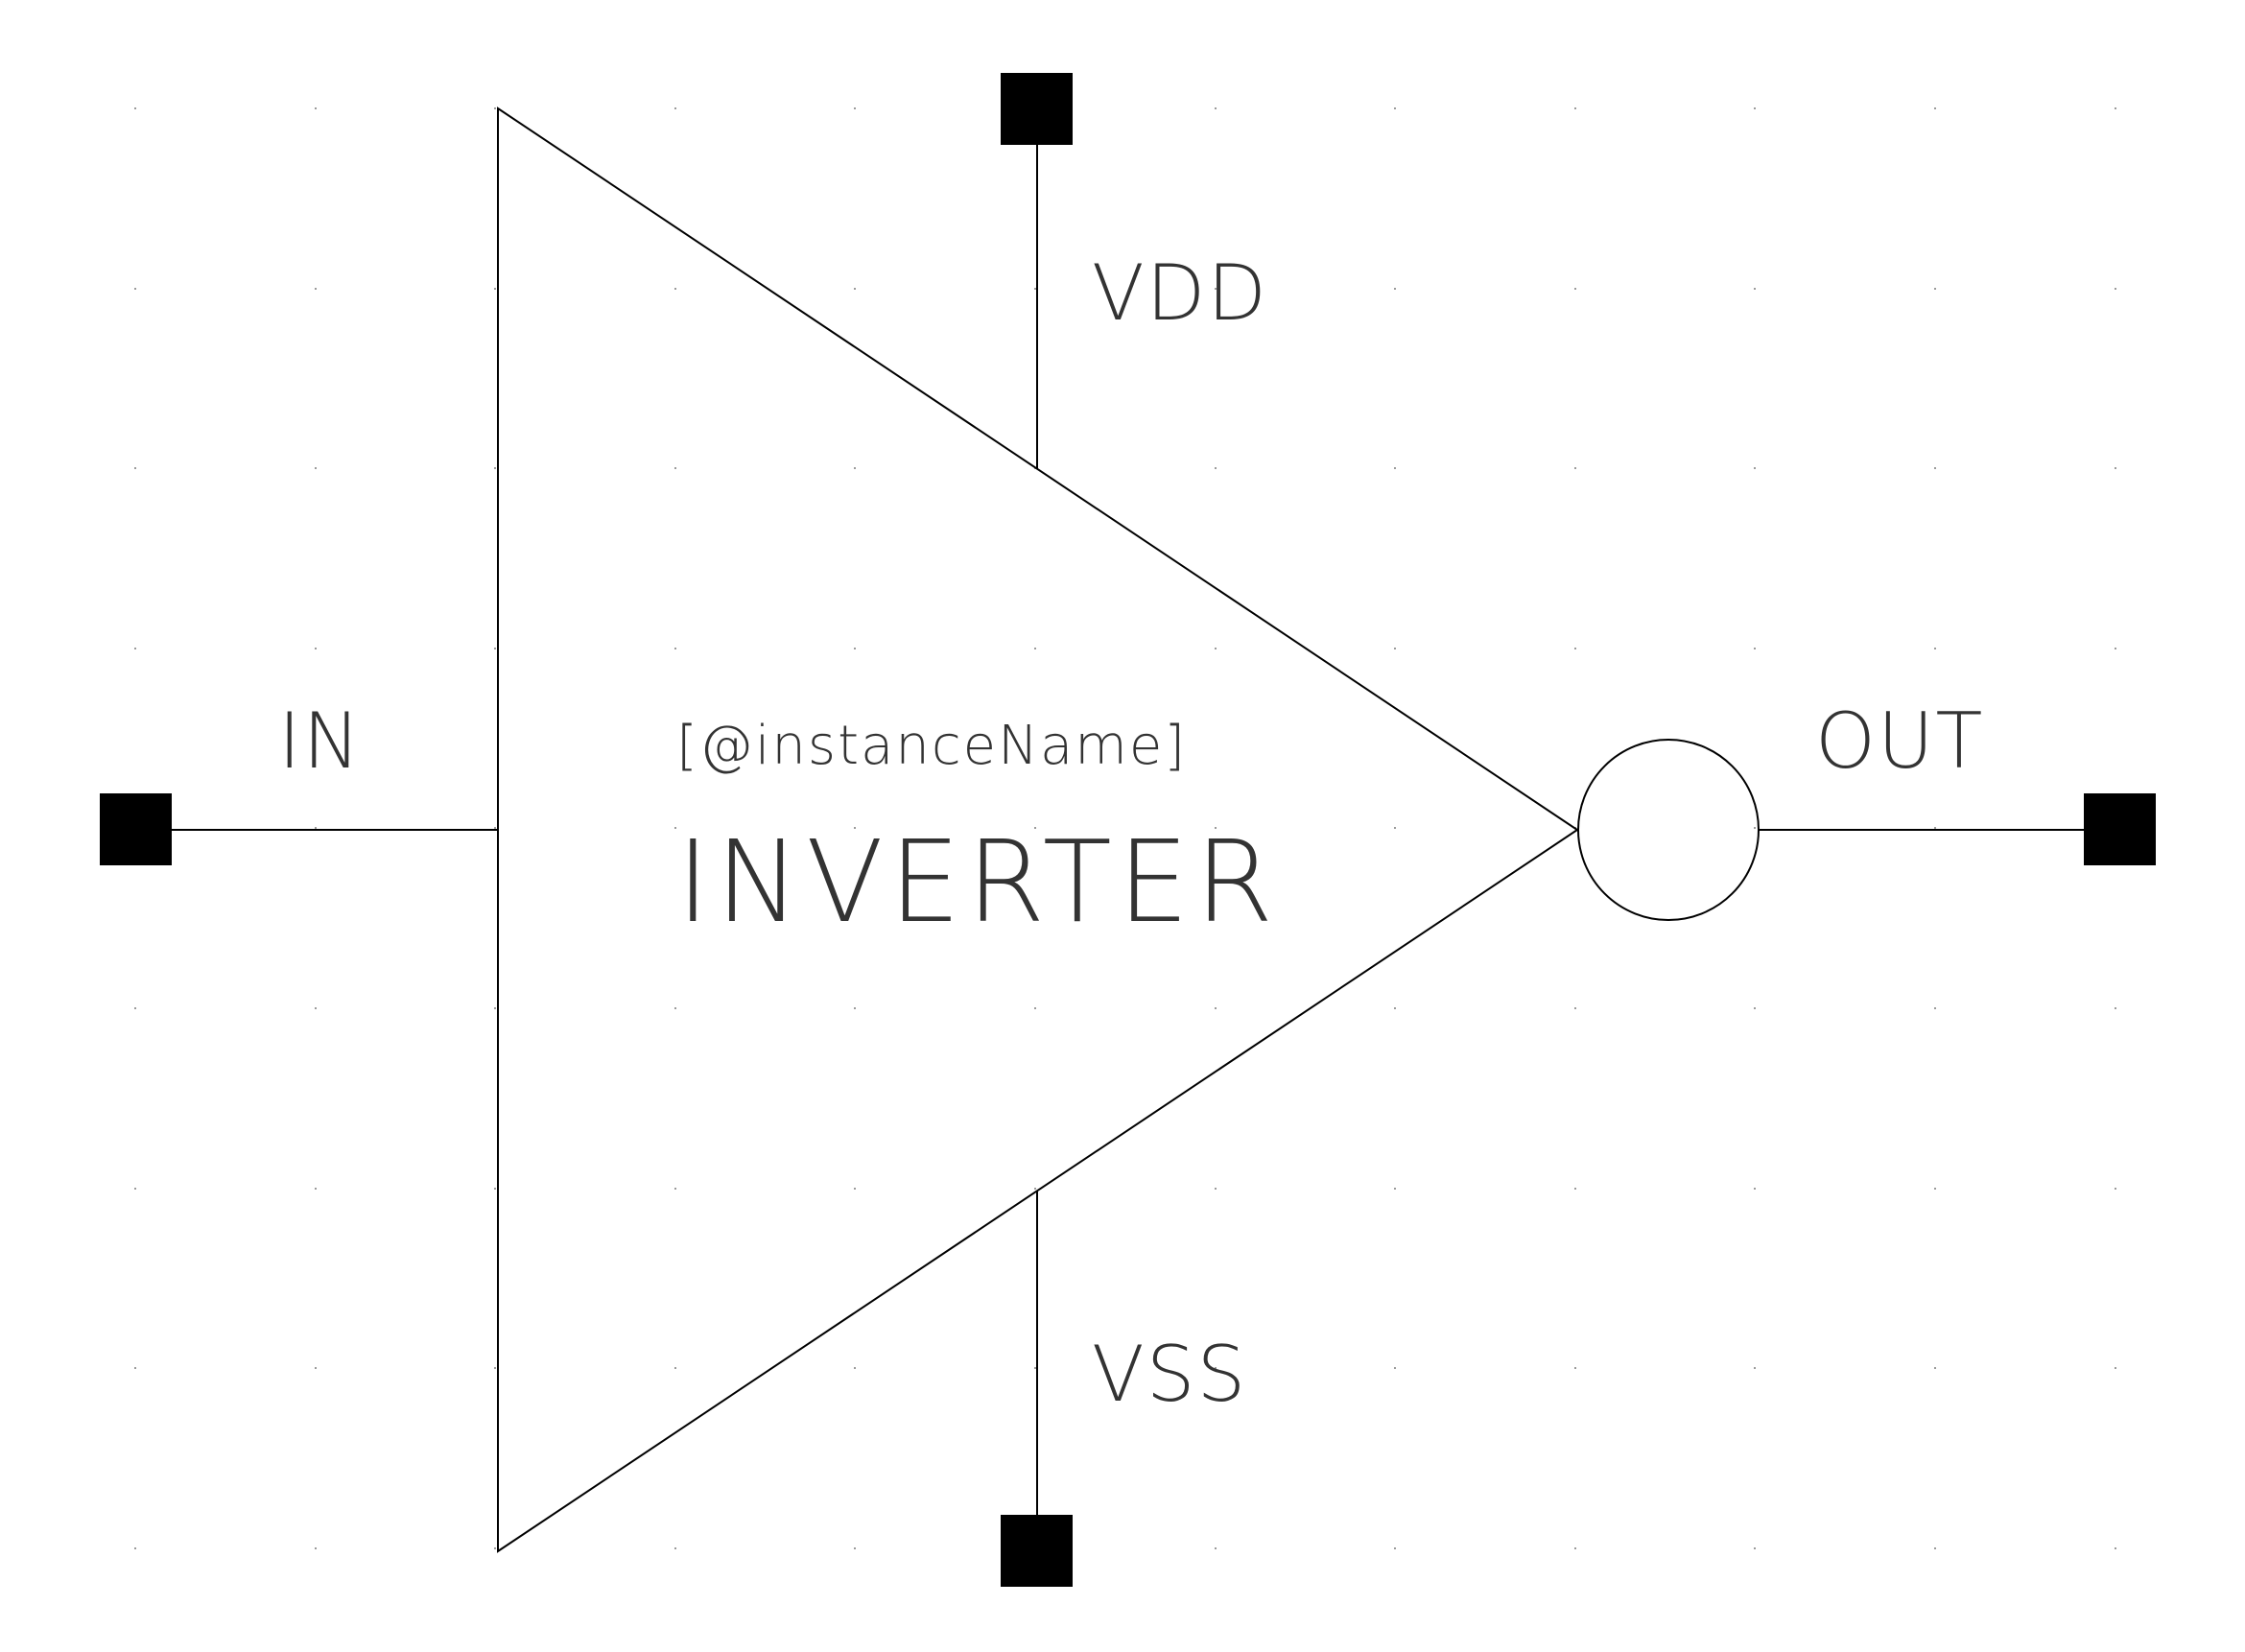 This screenshot has width=2245, height=1652. I want to click on inversion-bubble, so click(1668, 830).